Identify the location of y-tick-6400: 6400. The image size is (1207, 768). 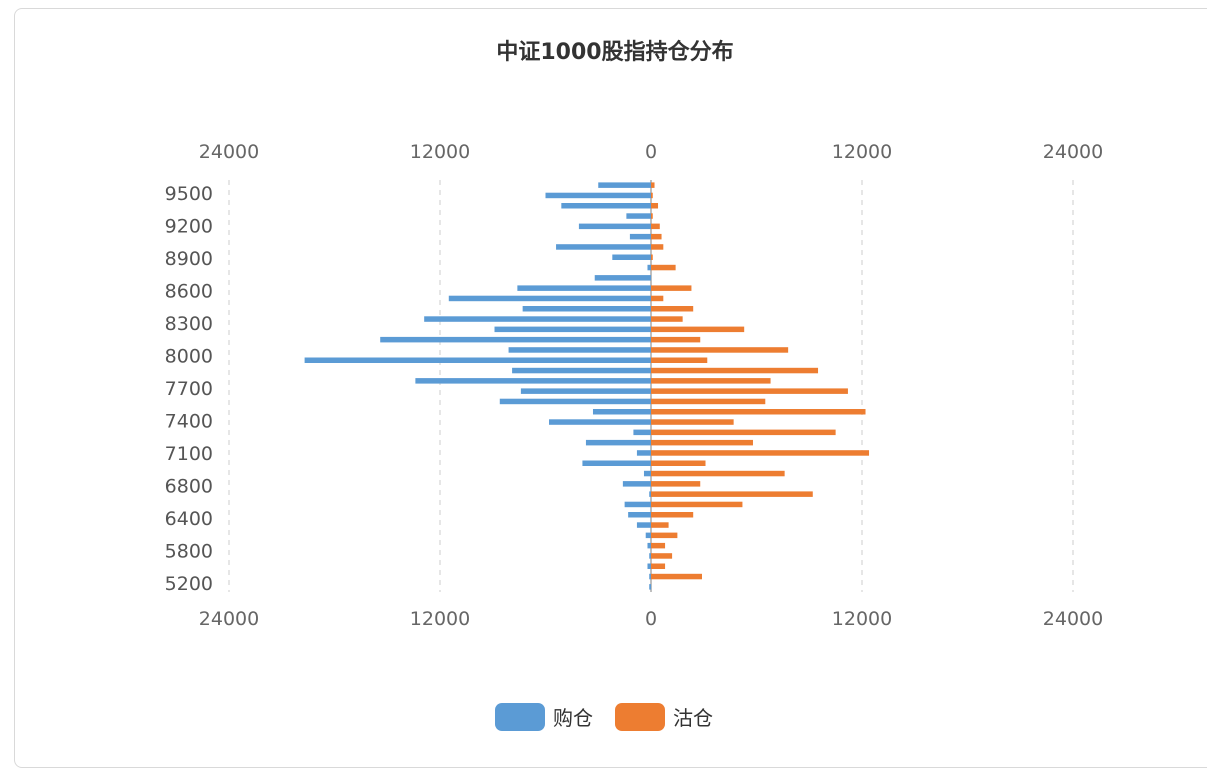
(189, 519).